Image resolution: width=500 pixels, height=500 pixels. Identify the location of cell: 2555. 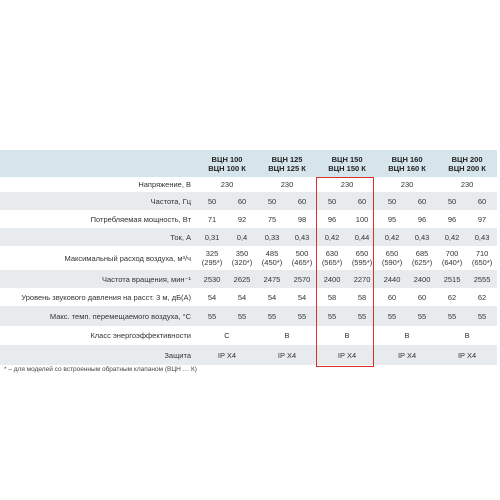
(482, 279).